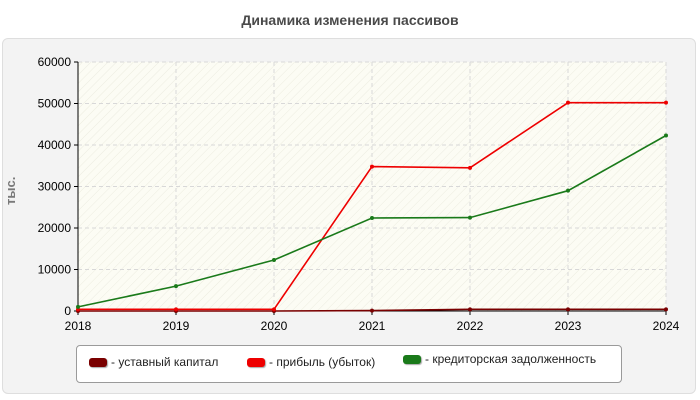 This screenshot has width=700, height=400. I want to click on y-tick-label: 50000, so click(55, 104).